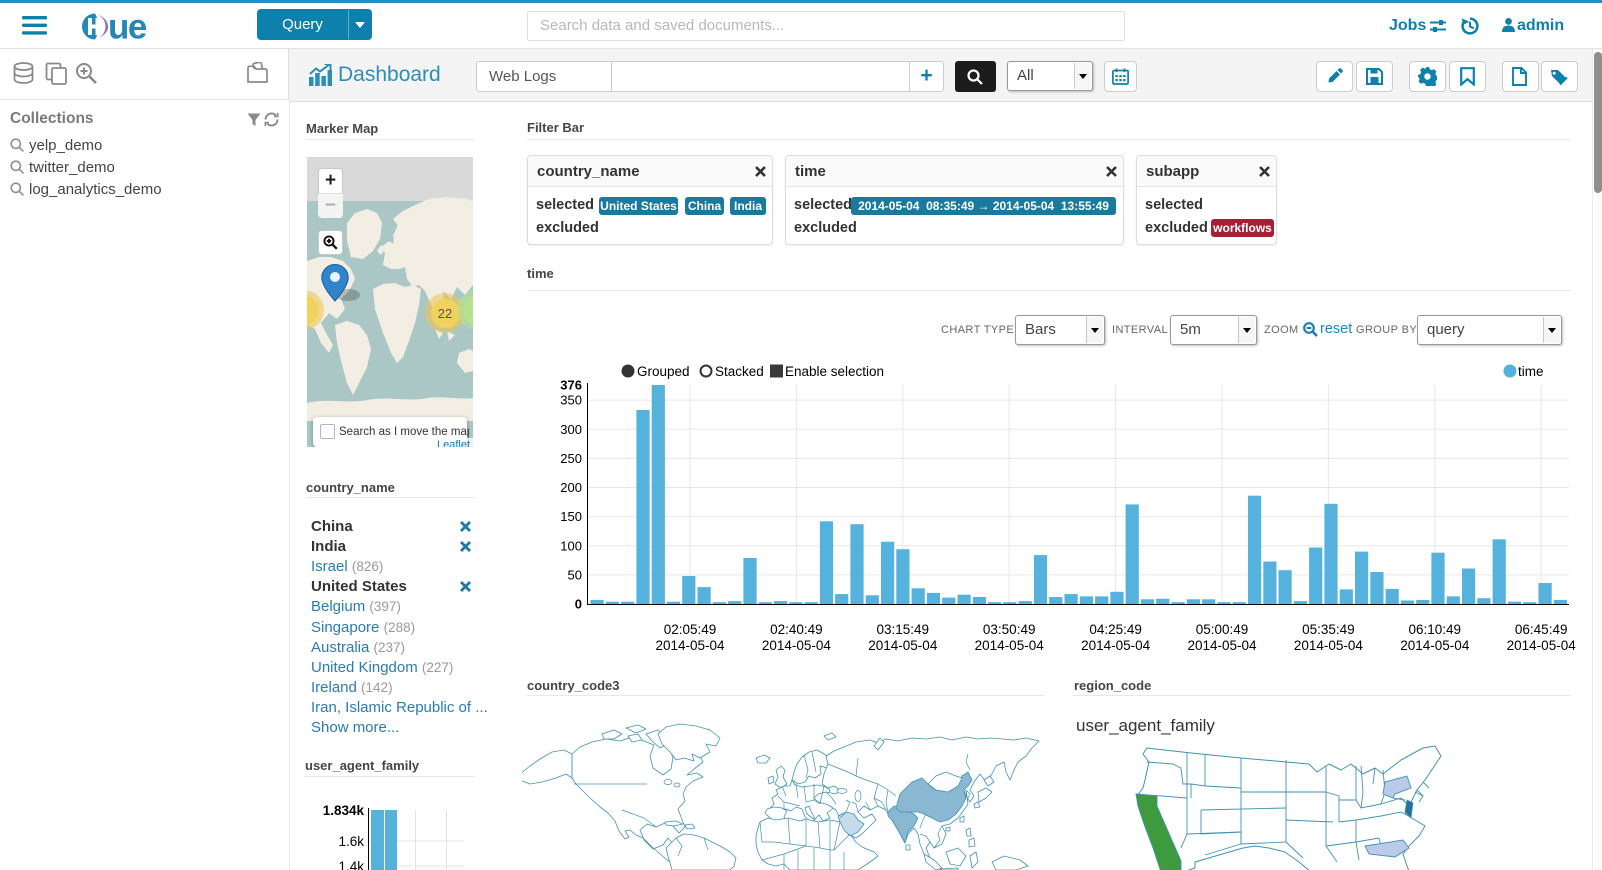 The image size is (1602, 870). I want to click on svg-text: 1.834k, so click(344, 810).